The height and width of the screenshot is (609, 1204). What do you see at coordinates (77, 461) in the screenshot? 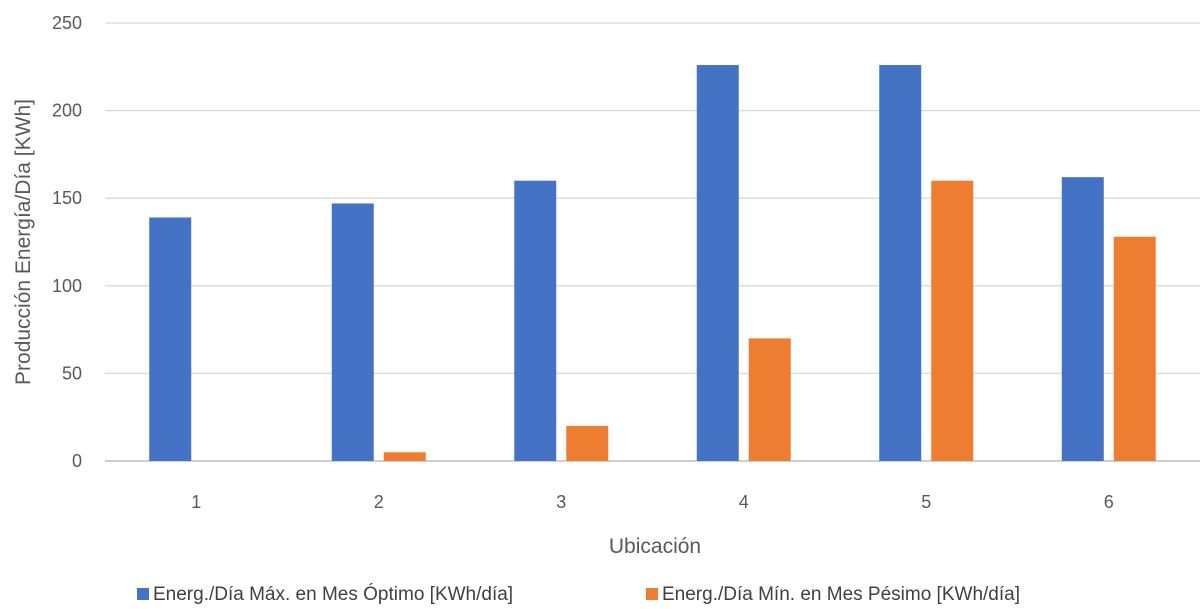
I see `y-tick-label: 0` at bounding box center [77, 461].